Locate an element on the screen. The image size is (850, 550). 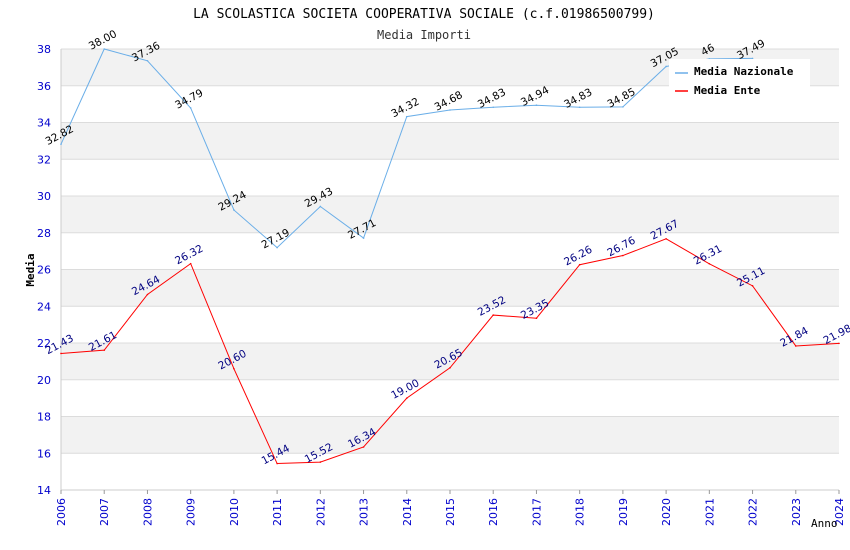
legend-box is located at coordinates (739, 80).